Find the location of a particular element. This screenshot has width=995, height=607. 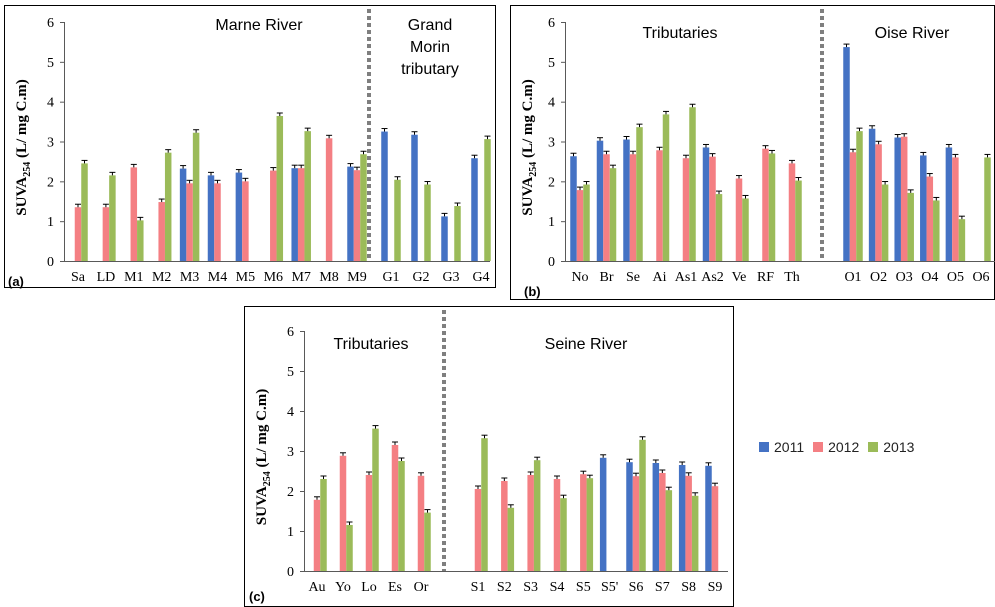

x-tick-label: Ve is located at coordinates (739, 277).